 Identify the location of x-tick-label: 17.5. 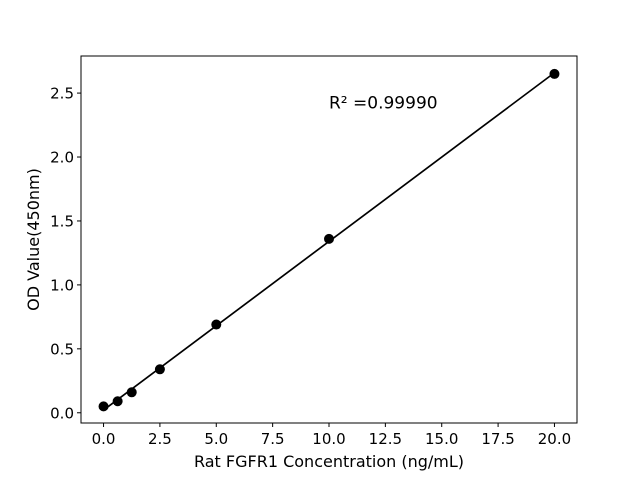
(497, 439).